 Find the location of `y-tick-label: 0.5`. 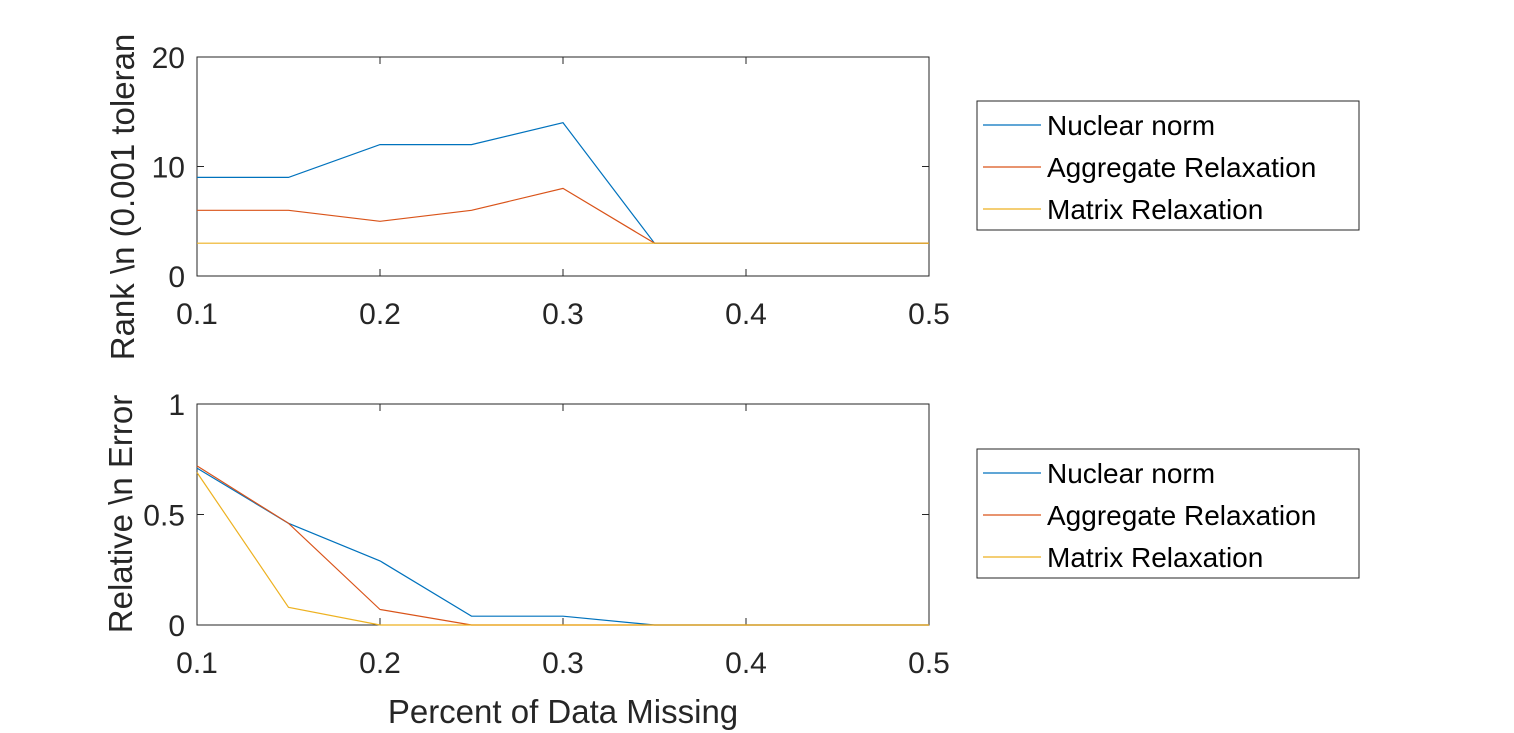

y-tick-label: 0.5 is located at coordinates (164, 516).